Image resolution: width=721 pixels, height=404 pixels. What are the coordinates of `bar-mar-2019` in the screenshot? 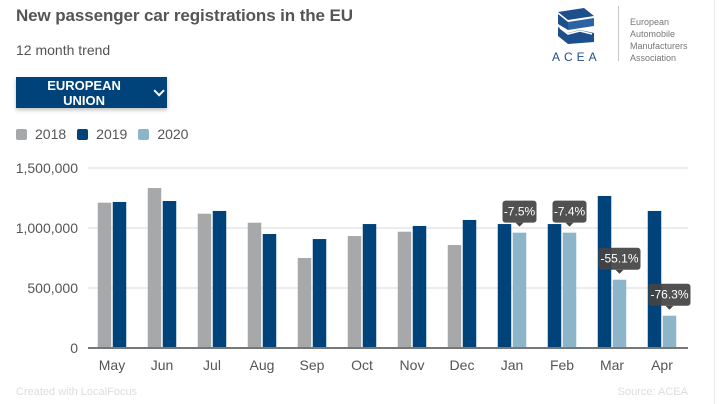 It's located at (604, 271).